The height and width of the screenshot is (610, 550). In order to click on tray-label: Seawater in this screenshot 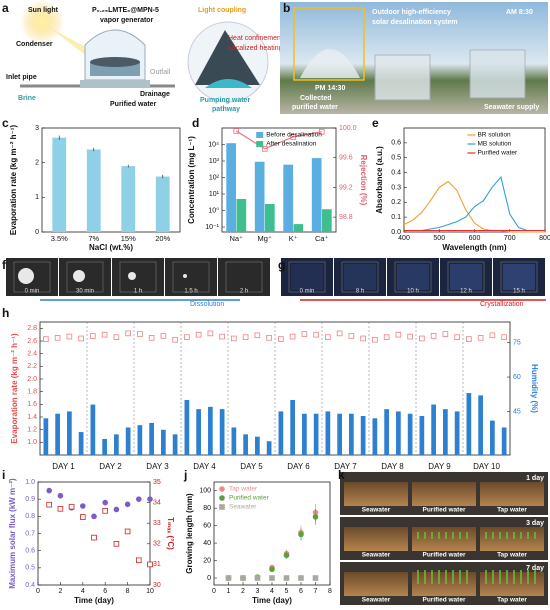, I will do `click(376, 555)`.